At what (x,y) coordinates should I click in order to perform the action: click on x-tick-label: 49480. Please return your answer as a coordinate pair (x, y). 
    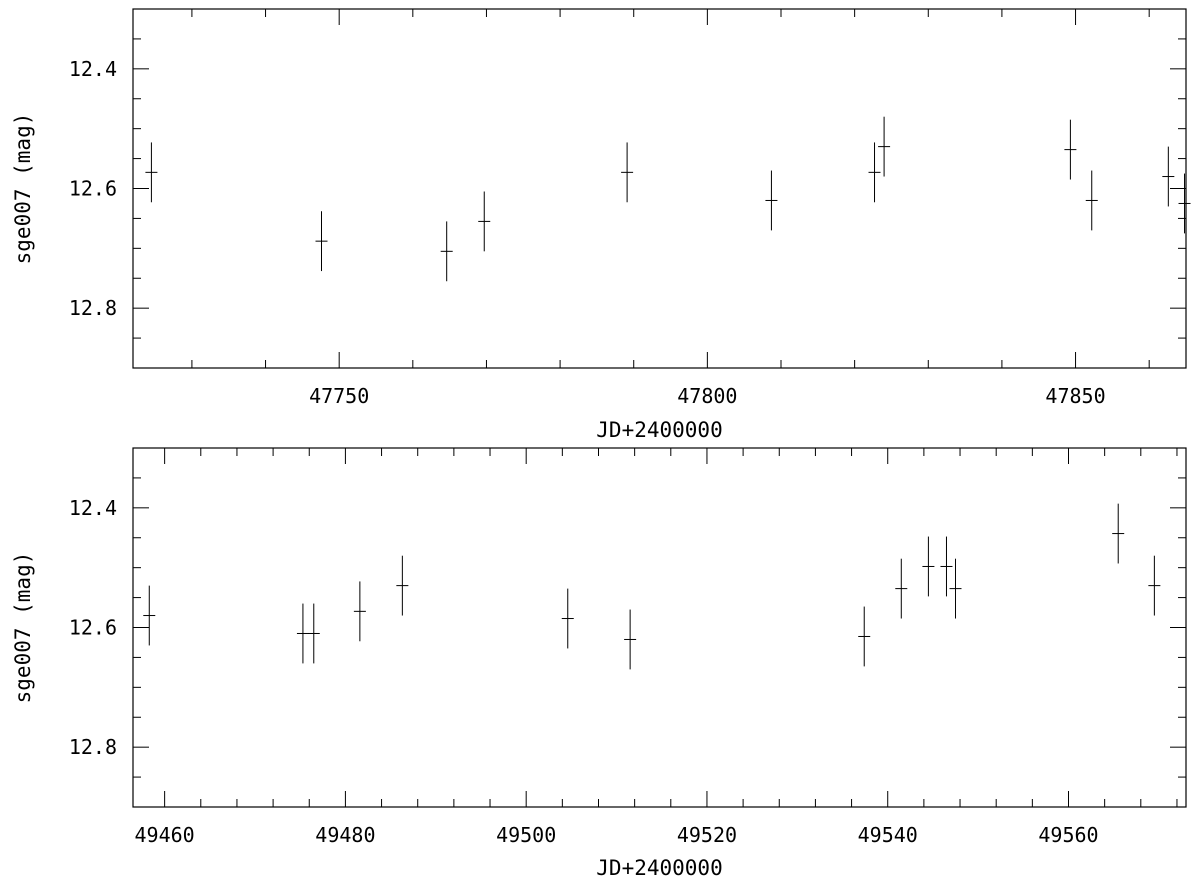
    Looking at the image, I should click on (345, 835).